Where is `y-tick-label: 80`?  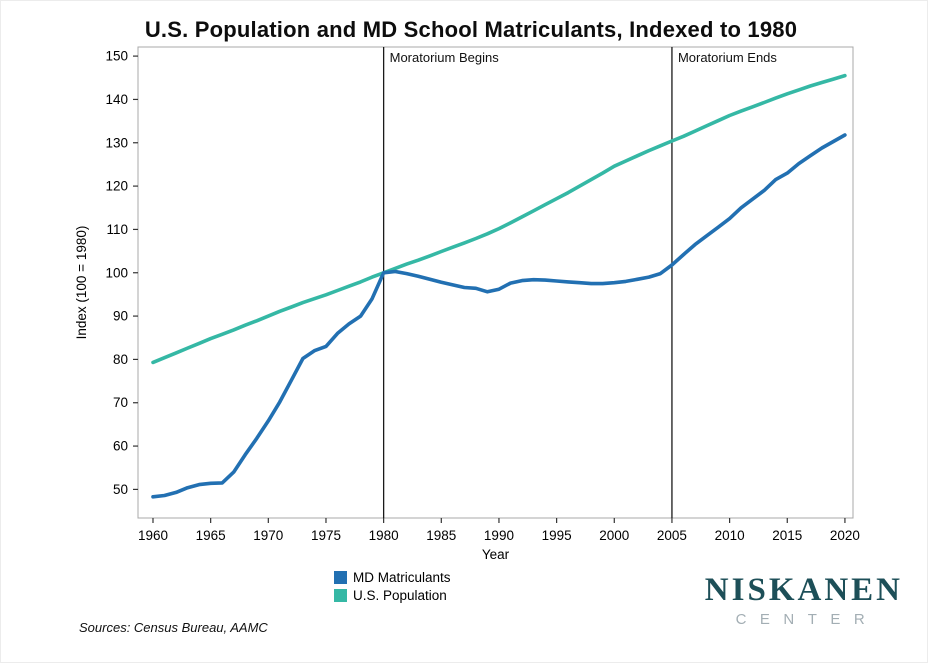
y-tick-label: 80 is located at coordinates (120, 359).